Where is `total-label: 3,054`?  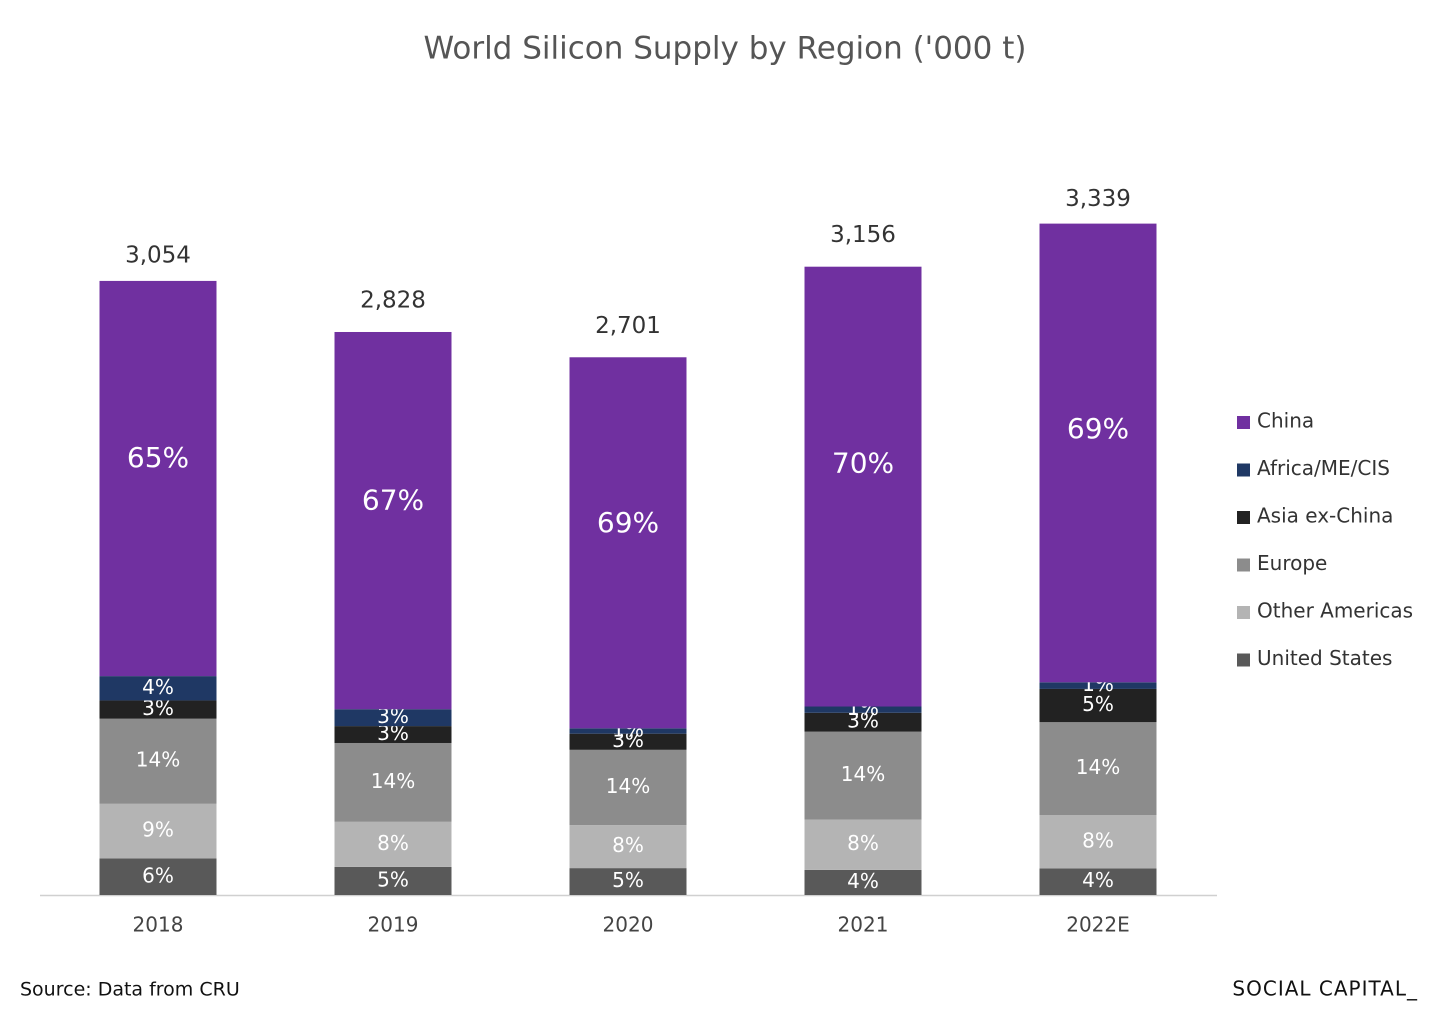 total-label: 3,054 is located at coordinates (158, 256).